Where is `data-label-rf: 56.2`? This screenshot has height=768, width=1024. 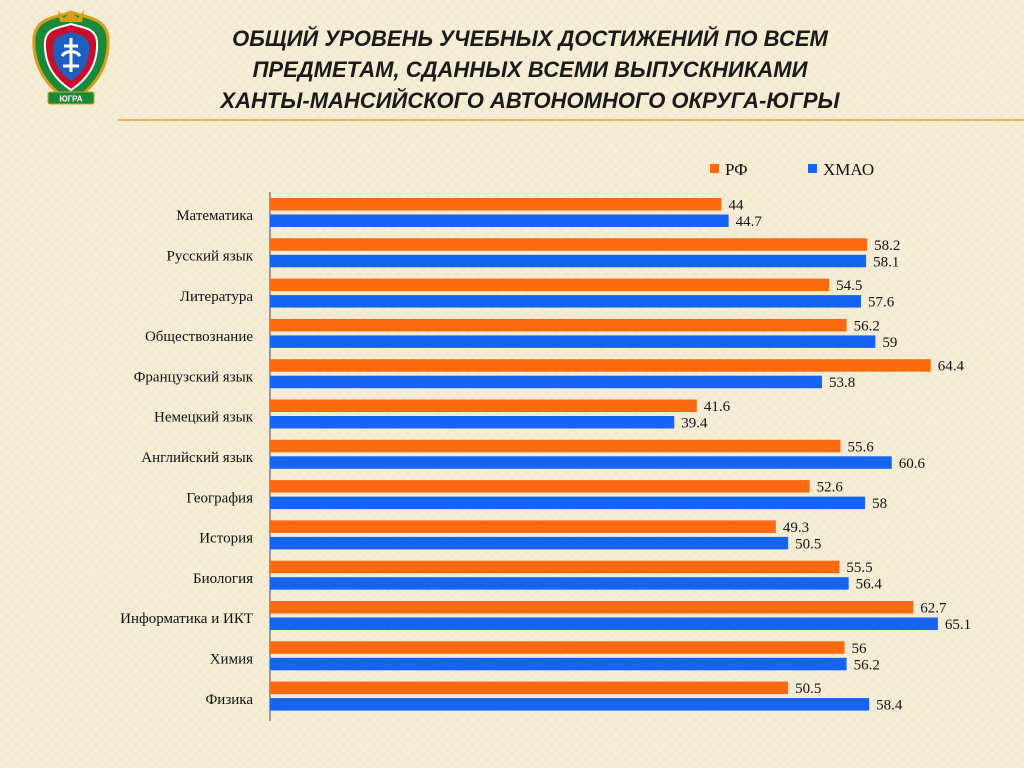
data-label-rf: 56.2 is located at coordinates (867, 326).